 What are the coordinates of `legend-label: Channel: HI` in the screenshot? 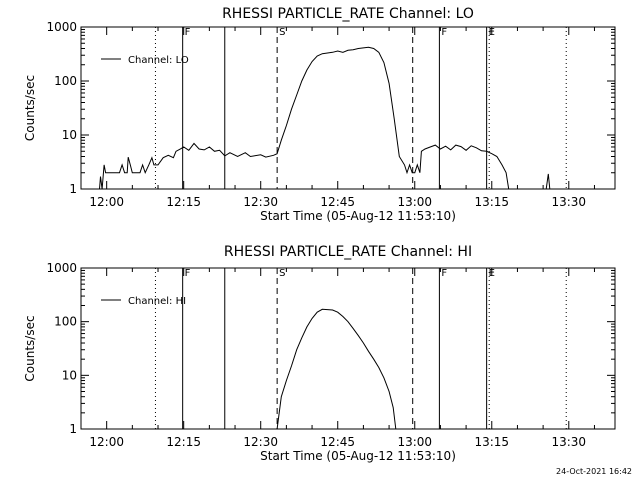 It's located at (157, 301).